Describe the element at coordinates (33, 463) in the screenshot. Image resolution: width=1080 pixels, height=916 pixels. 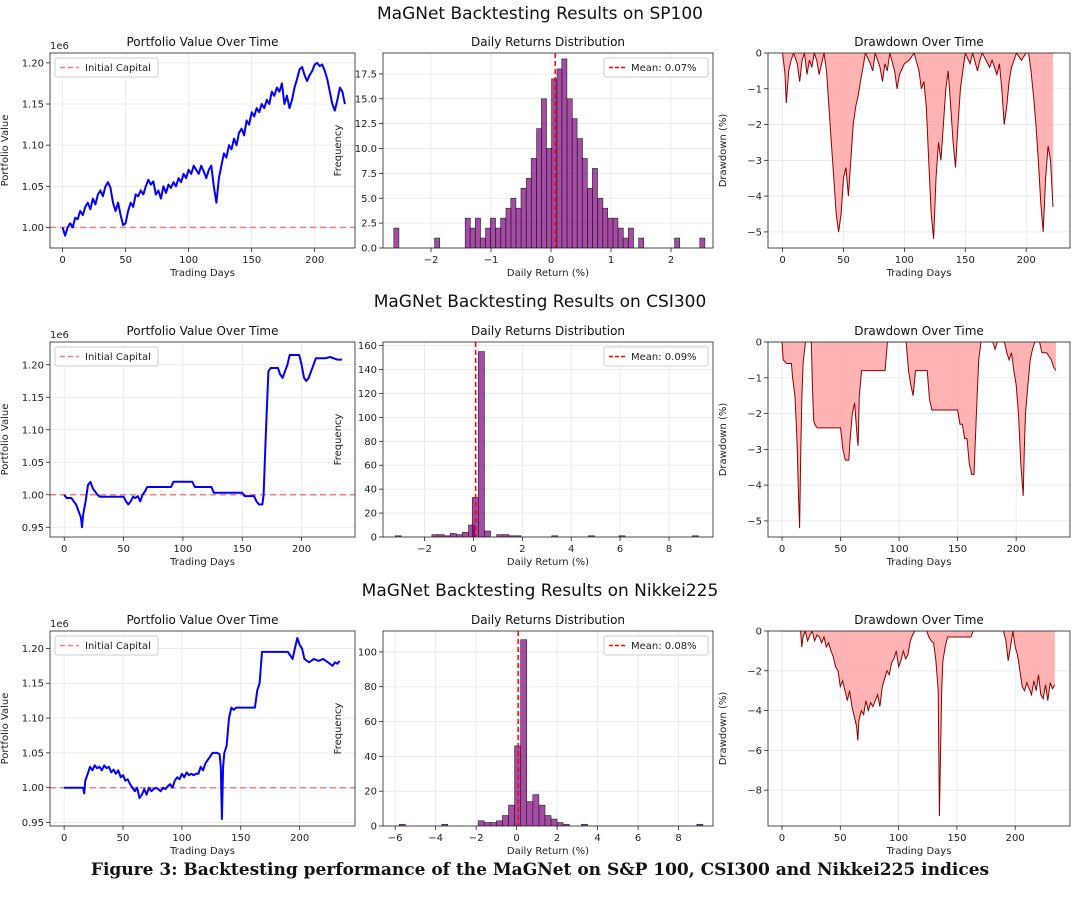
I see `y-tick-label: 1.05` at that location.